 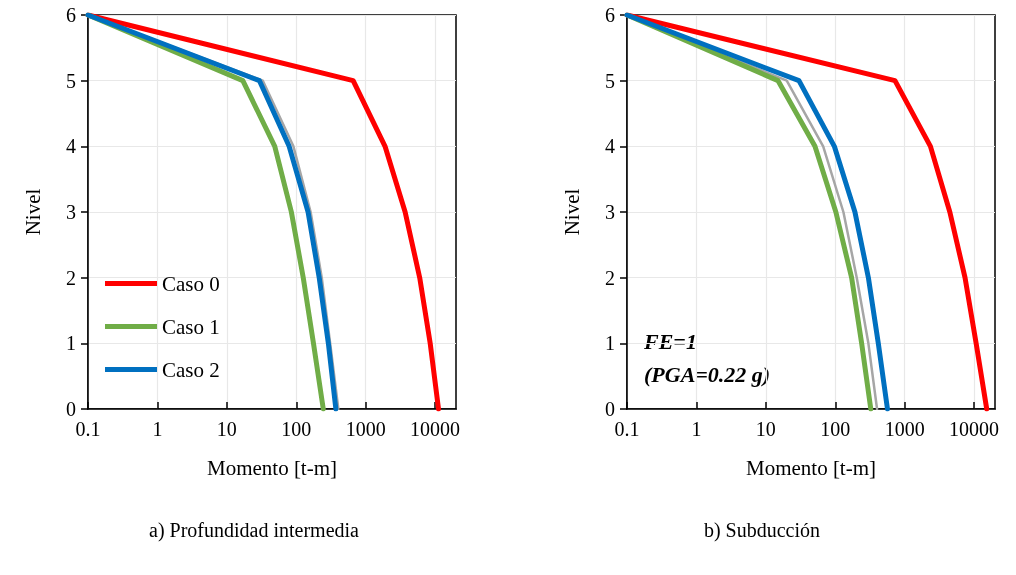 What do you see at coordinates (191, 369) in the screenshot?
I see `legend-label: Caso 2` at bounding box center [191, 369].